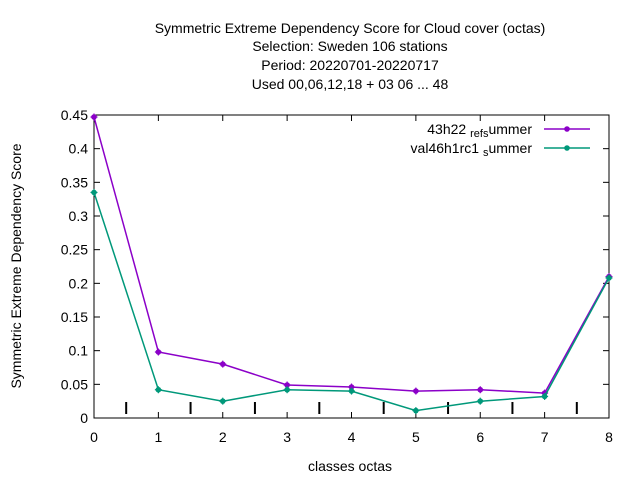 The height and width of the screenshot is (480, 640). I want to click on legend-label-part: ref, so click(477, 134).